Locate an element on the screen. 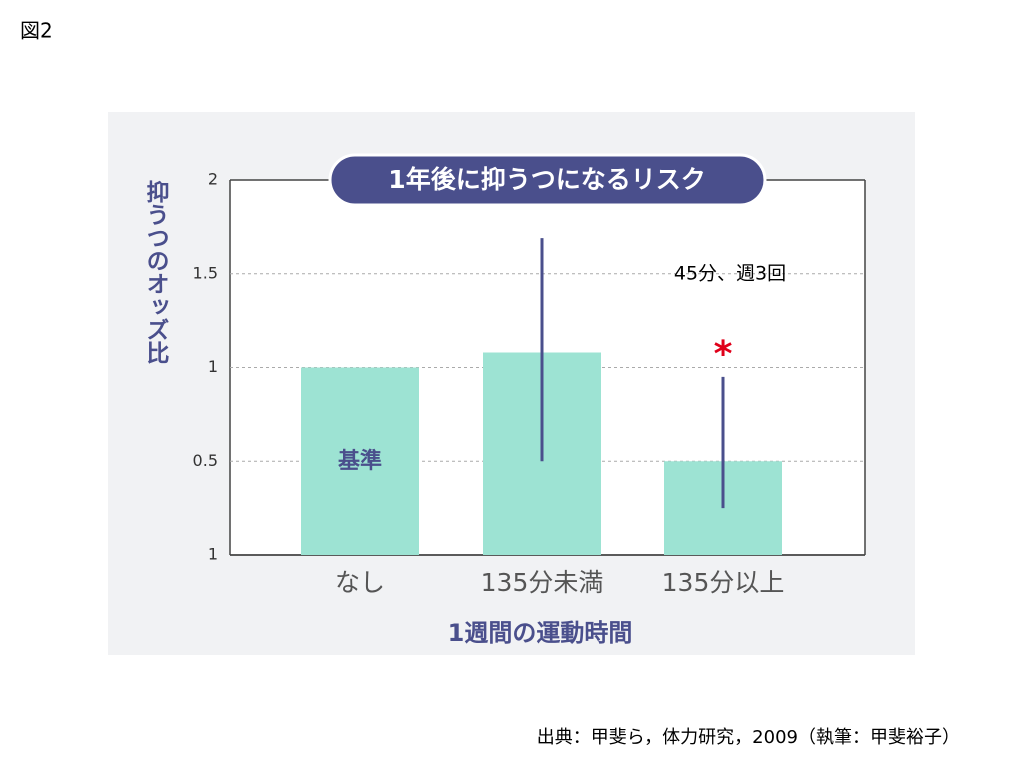 The width and height of the screenshot is (1024, 768). y-tick-label: 1.5 is located at coordinates (205, 272).